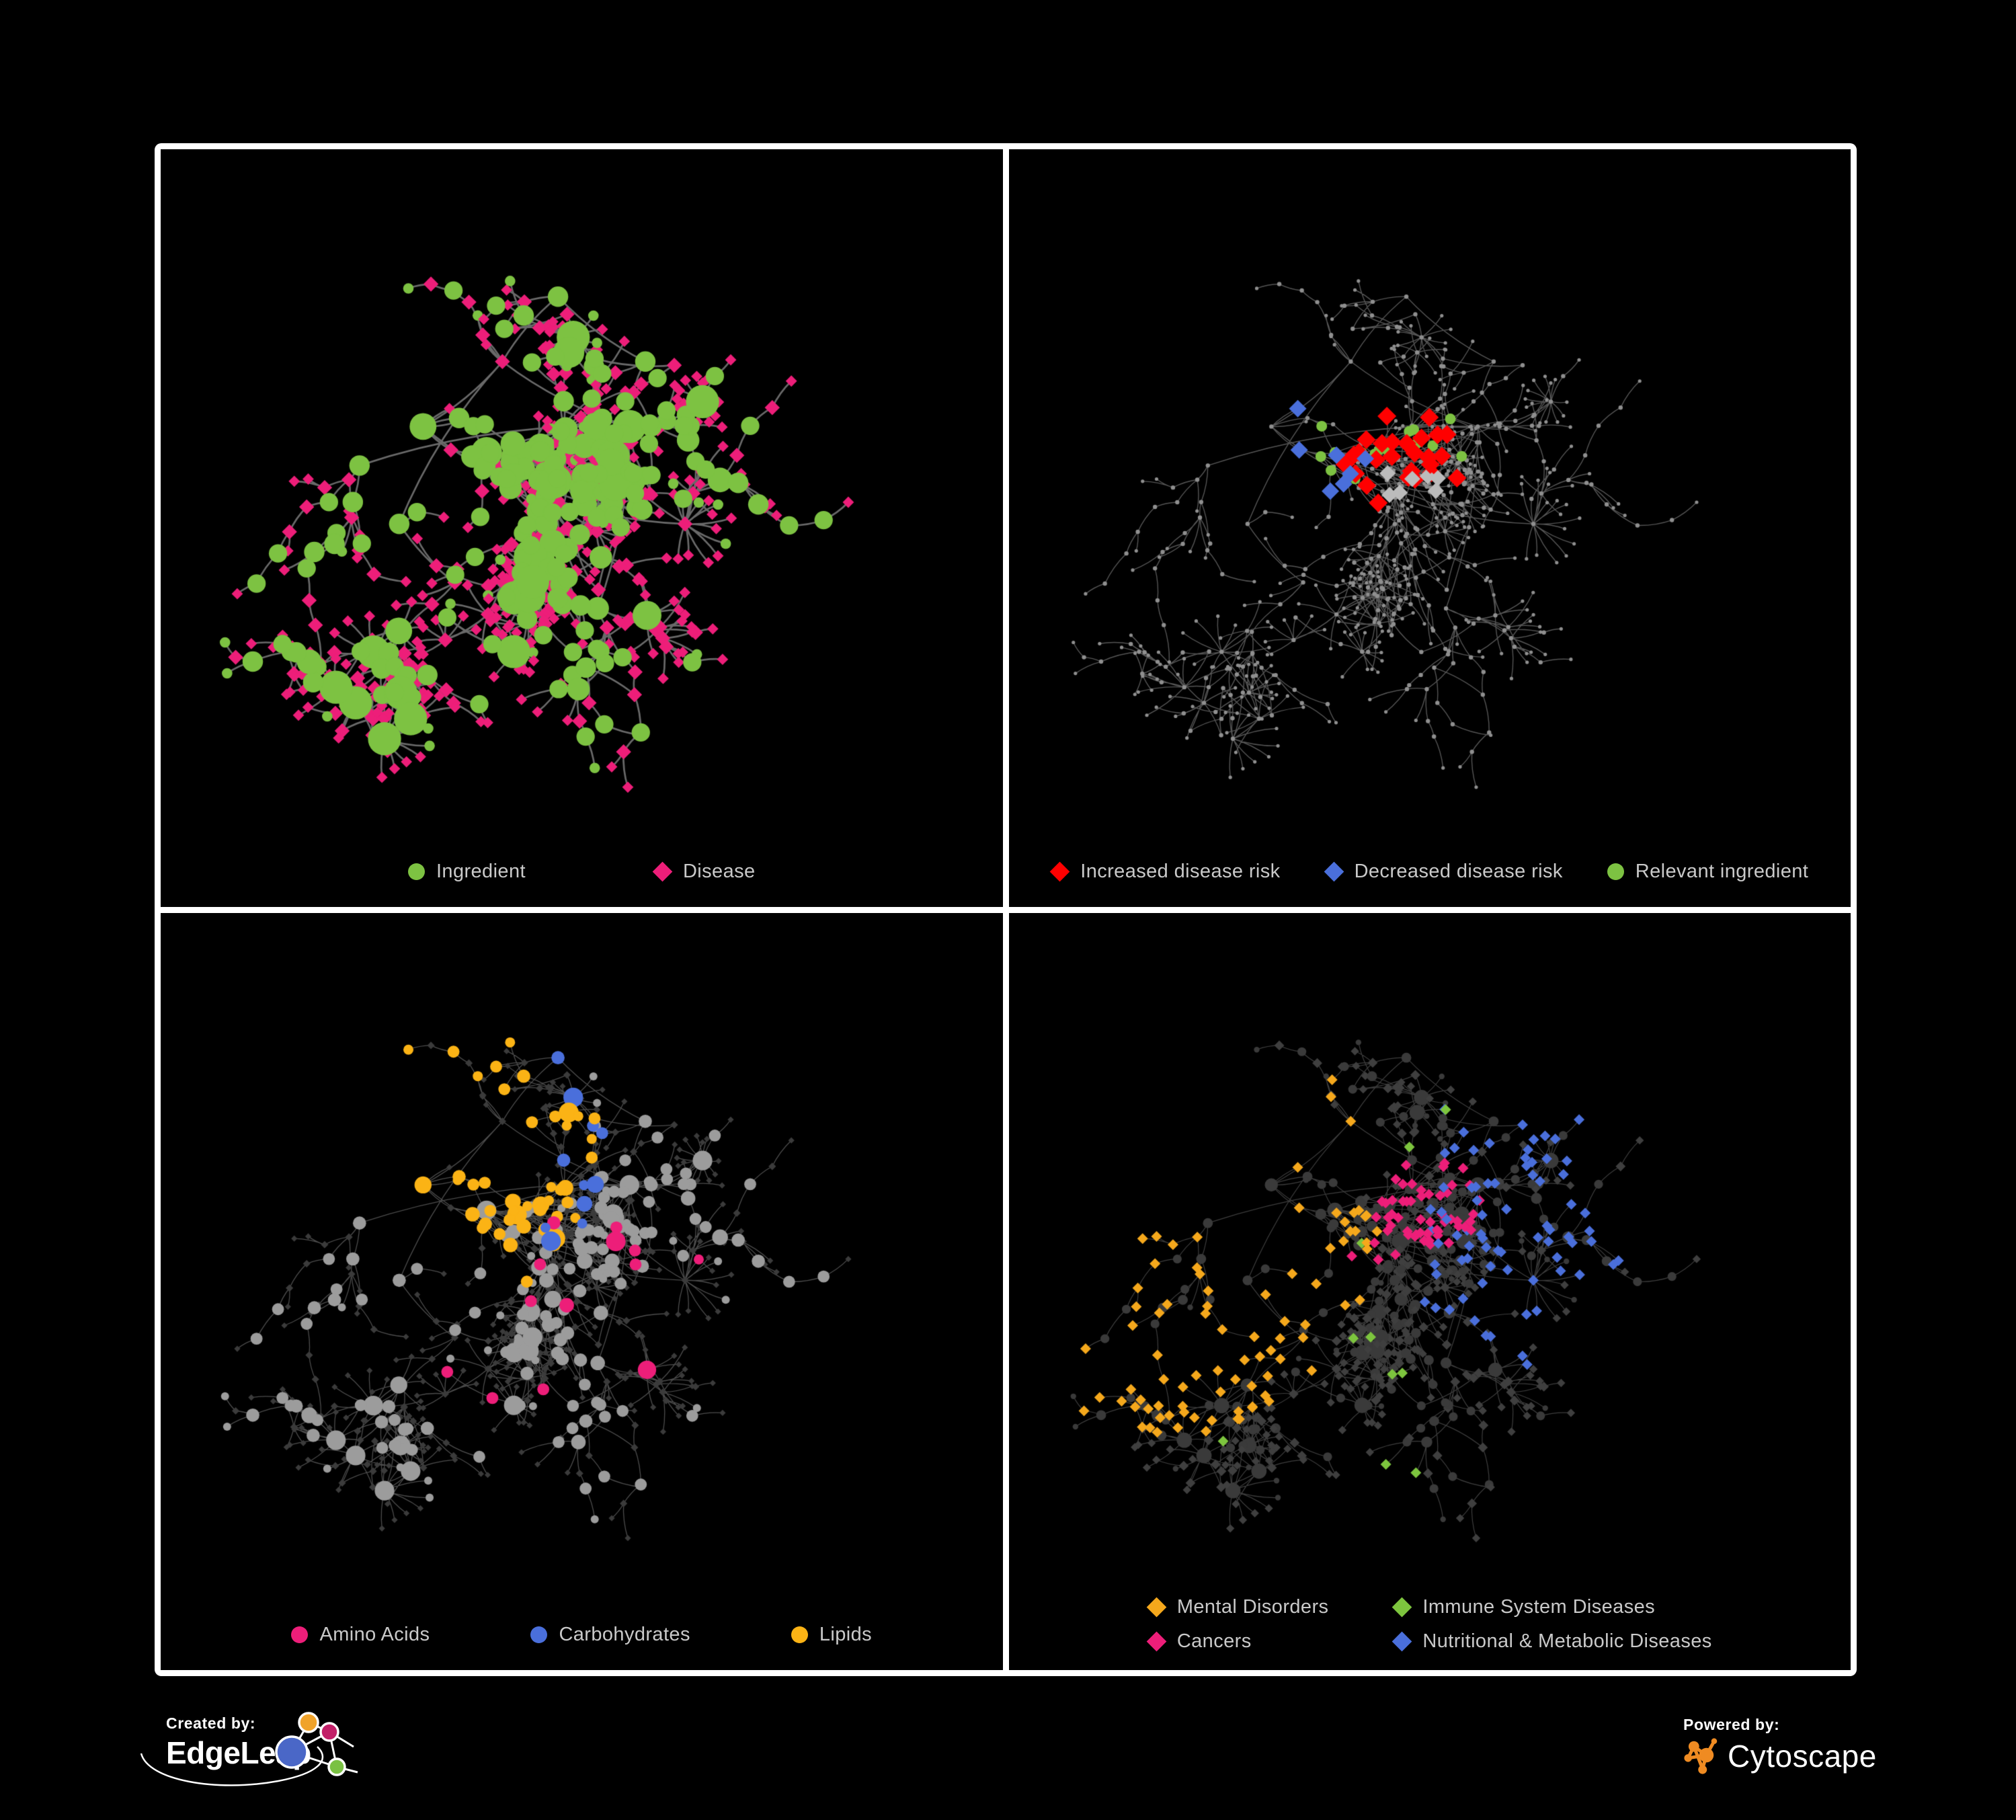 Image resolution: width=2016 pixels, height=1820 pixels. I want to click on cancers-diamond-icon, so click(1156, 1641).